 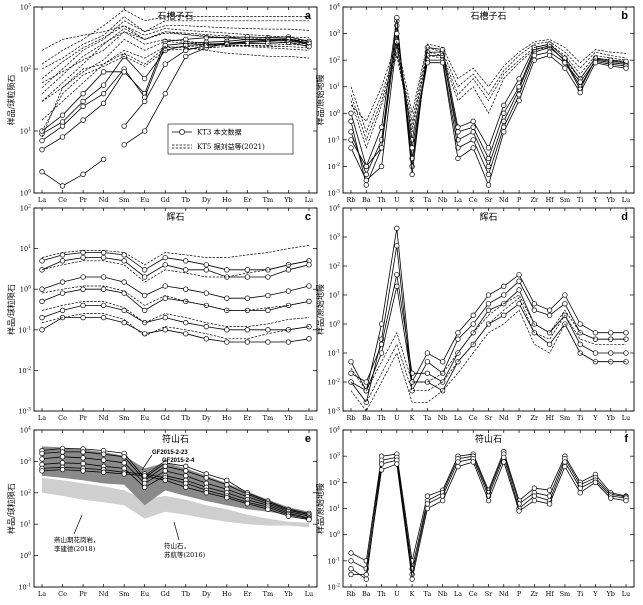 What do you see at coordinates (397, 594) in the screenshot?
I see `x-tick-label: U` at bounding box center [397, 594].